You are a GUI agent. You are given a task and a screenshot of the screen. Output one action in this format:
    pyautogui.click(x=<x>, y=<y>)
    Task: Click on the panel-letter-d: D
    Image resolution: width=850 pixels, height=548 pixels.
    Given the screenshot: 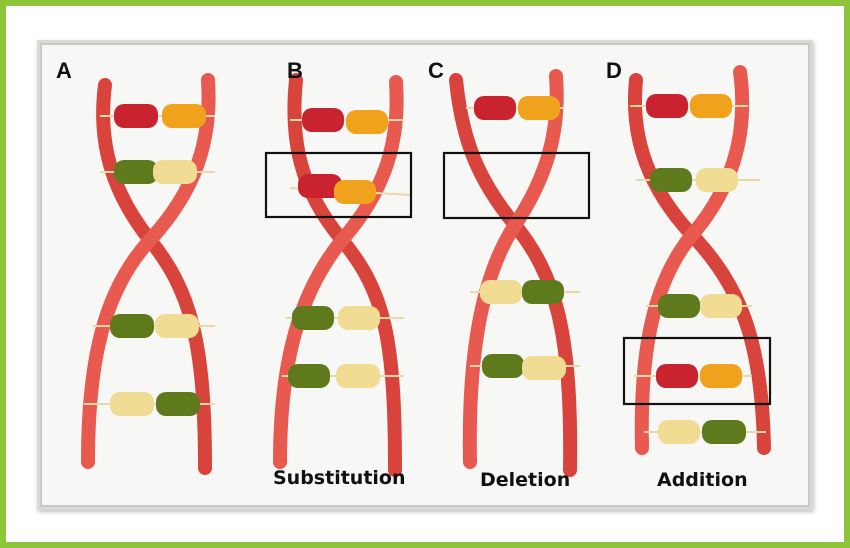 What is the action you would take?
    pyautogui.click(x=614, y=70)
    